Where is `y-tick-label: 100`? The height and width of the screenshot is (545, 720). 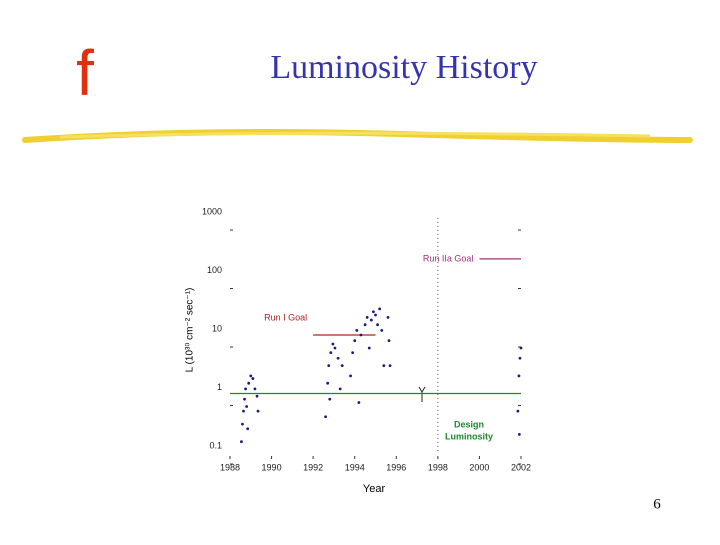
y-tick-label: 100 is located at coordinates (214, 270).